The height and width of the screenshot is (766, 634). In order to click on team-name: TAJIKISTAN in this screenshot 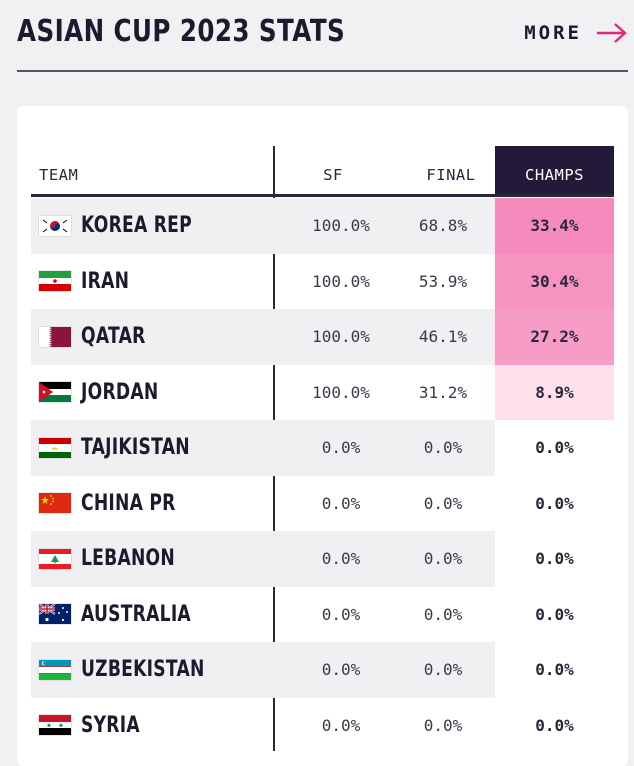, I will do `click(135, 448)`.